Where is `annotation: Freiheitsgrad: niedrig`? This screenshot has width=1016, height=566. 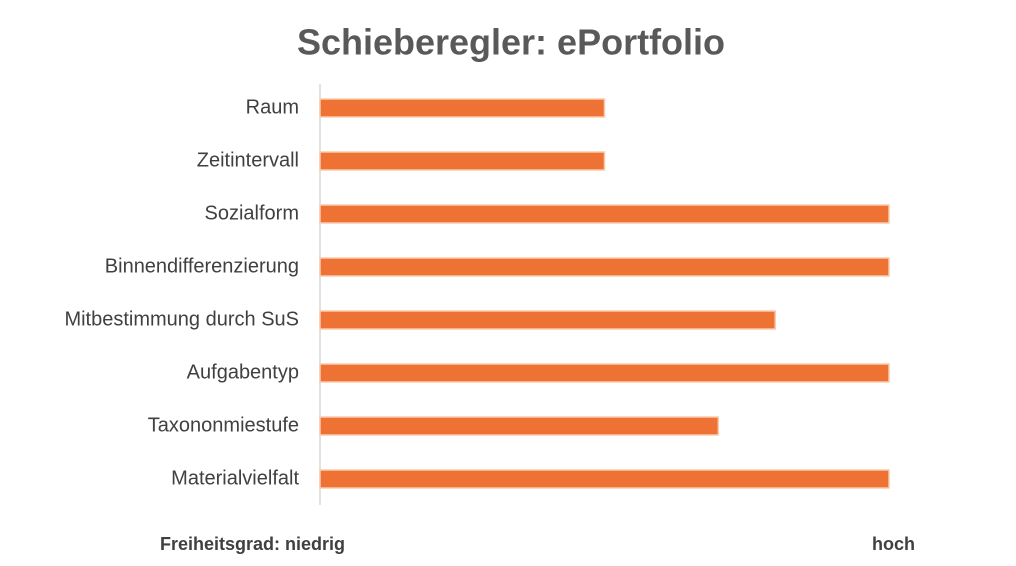
annotation: Freiheitsgrad: niedrig is located at coordinates (252, 544).